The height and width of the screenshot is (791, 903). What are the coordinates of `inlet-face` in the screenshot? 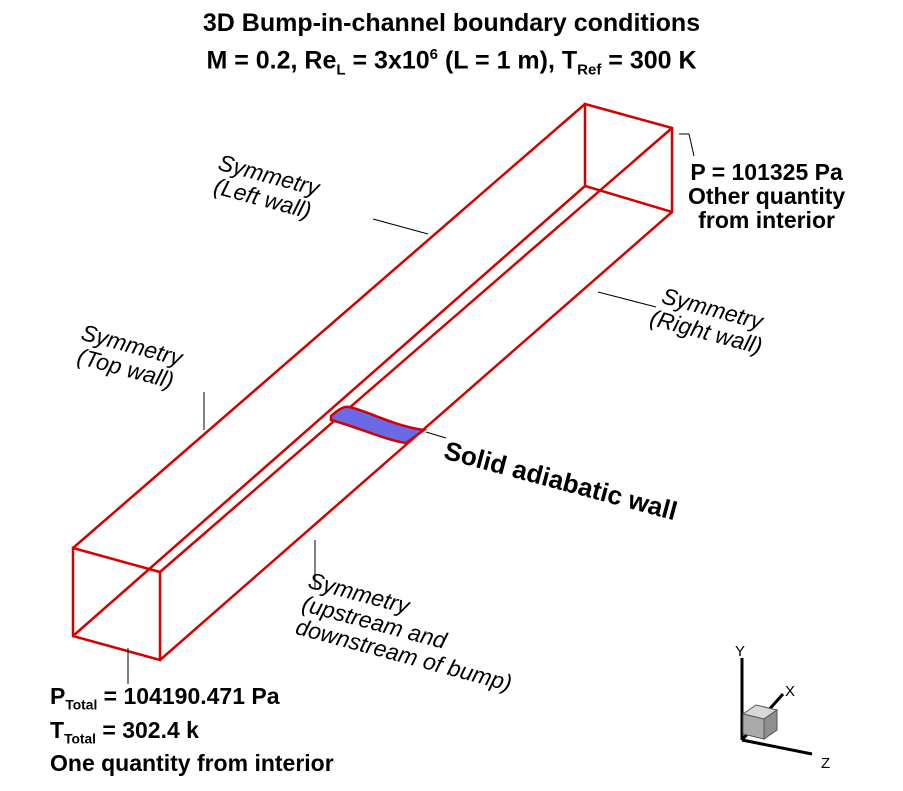 It's located at (116, 604).